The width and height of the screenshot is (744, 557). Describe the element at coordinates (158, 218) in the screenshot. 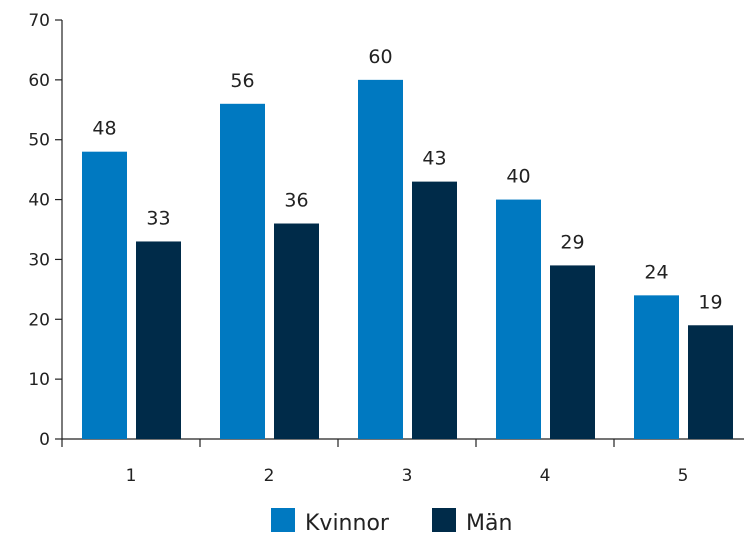

I see `data-label: 33` at that location.